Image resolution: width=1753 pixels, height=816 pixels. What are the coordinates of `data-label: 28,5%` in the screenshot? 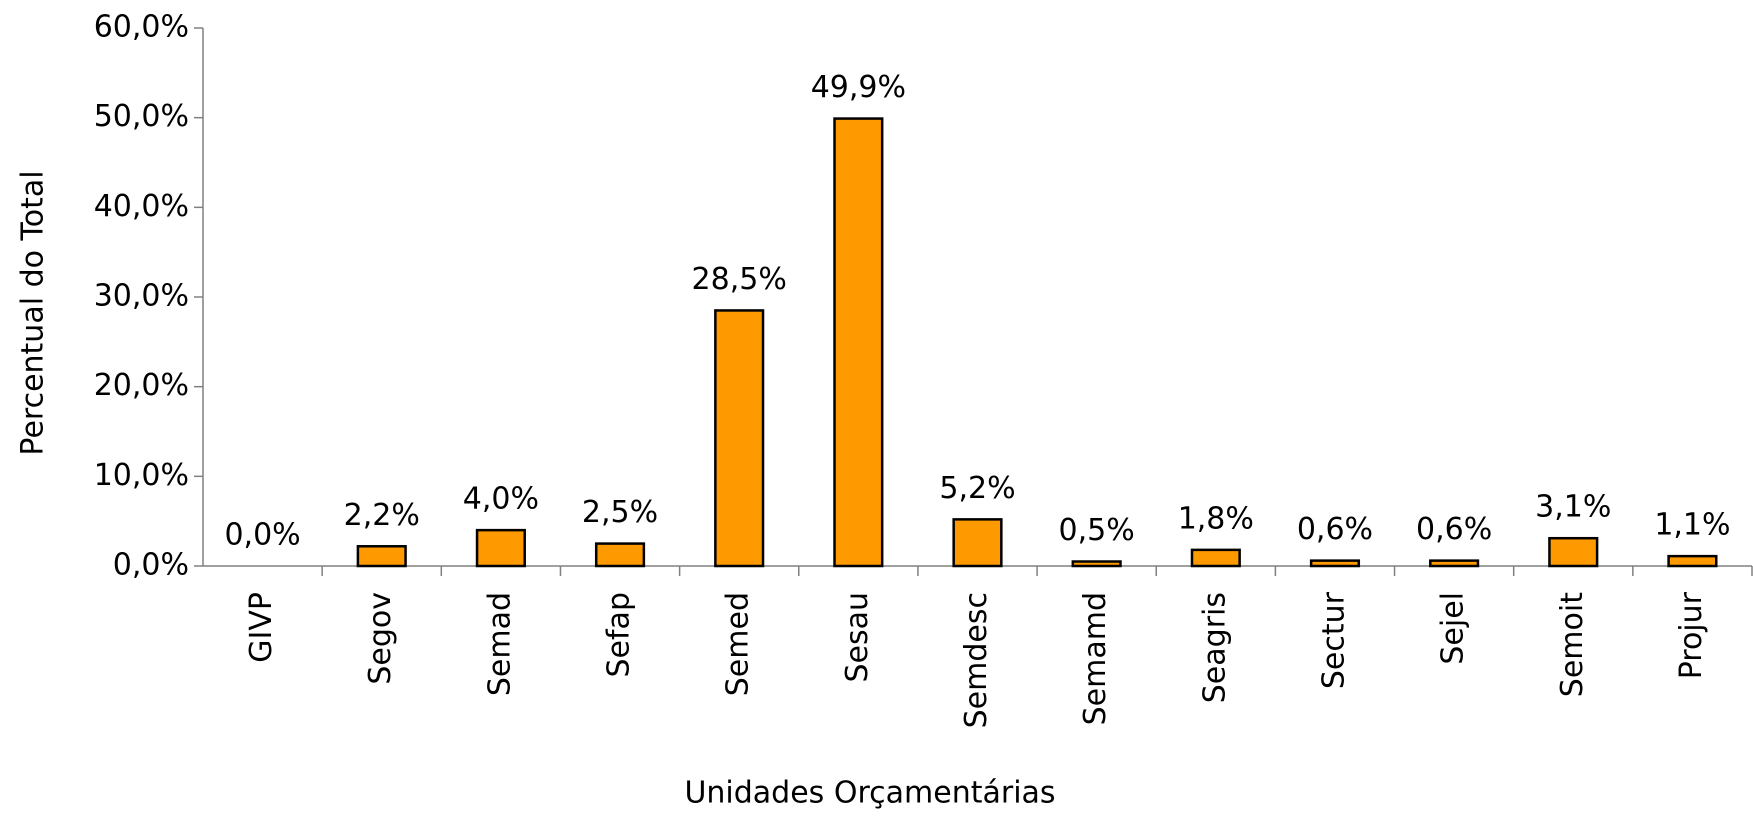 It's located at (739, 279).